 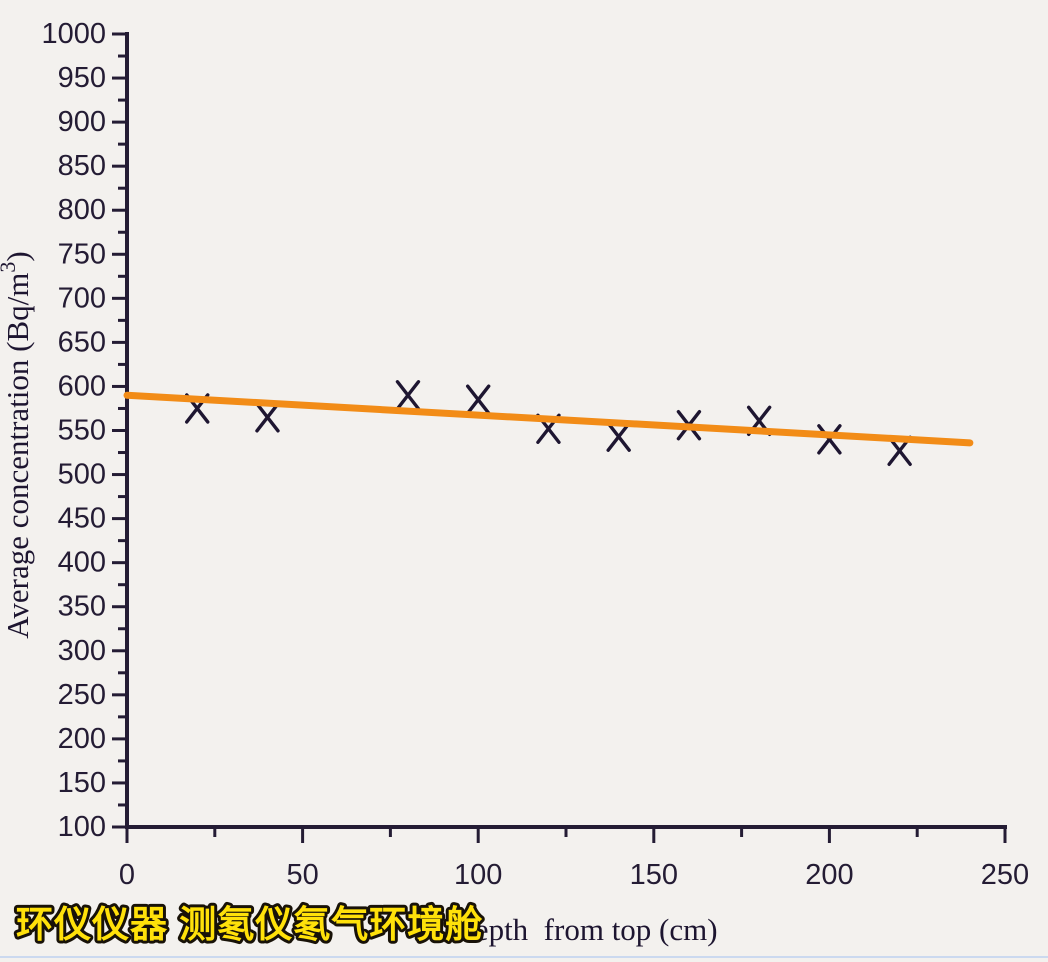 I want to click on bottom-artifact-line, so click(x=524, y=957).